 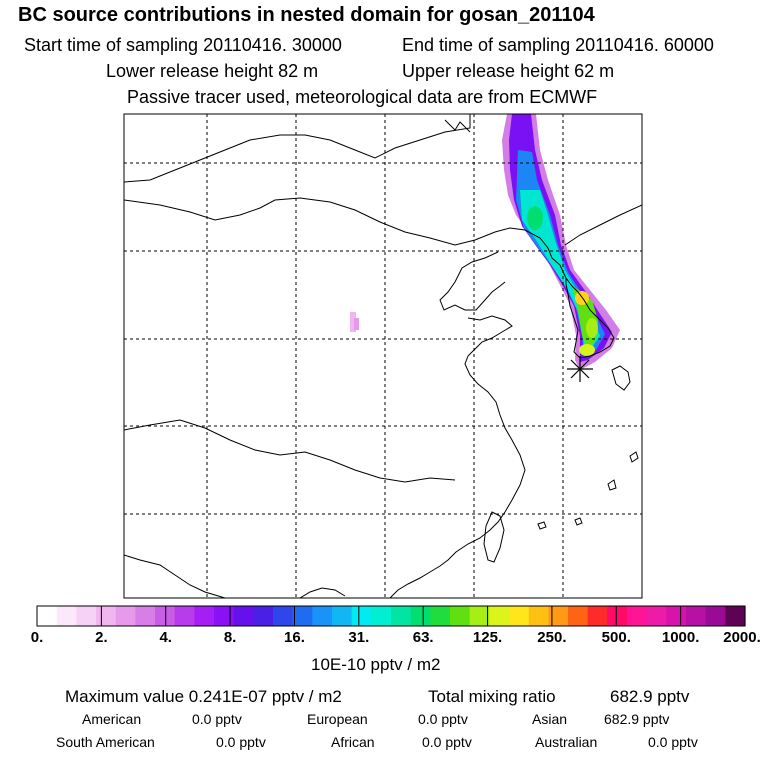 What do you see at coordinates (101, 637) in the screenshot?
I see `colorbar-tick-label: 2.` at bounding box center [101, 637].